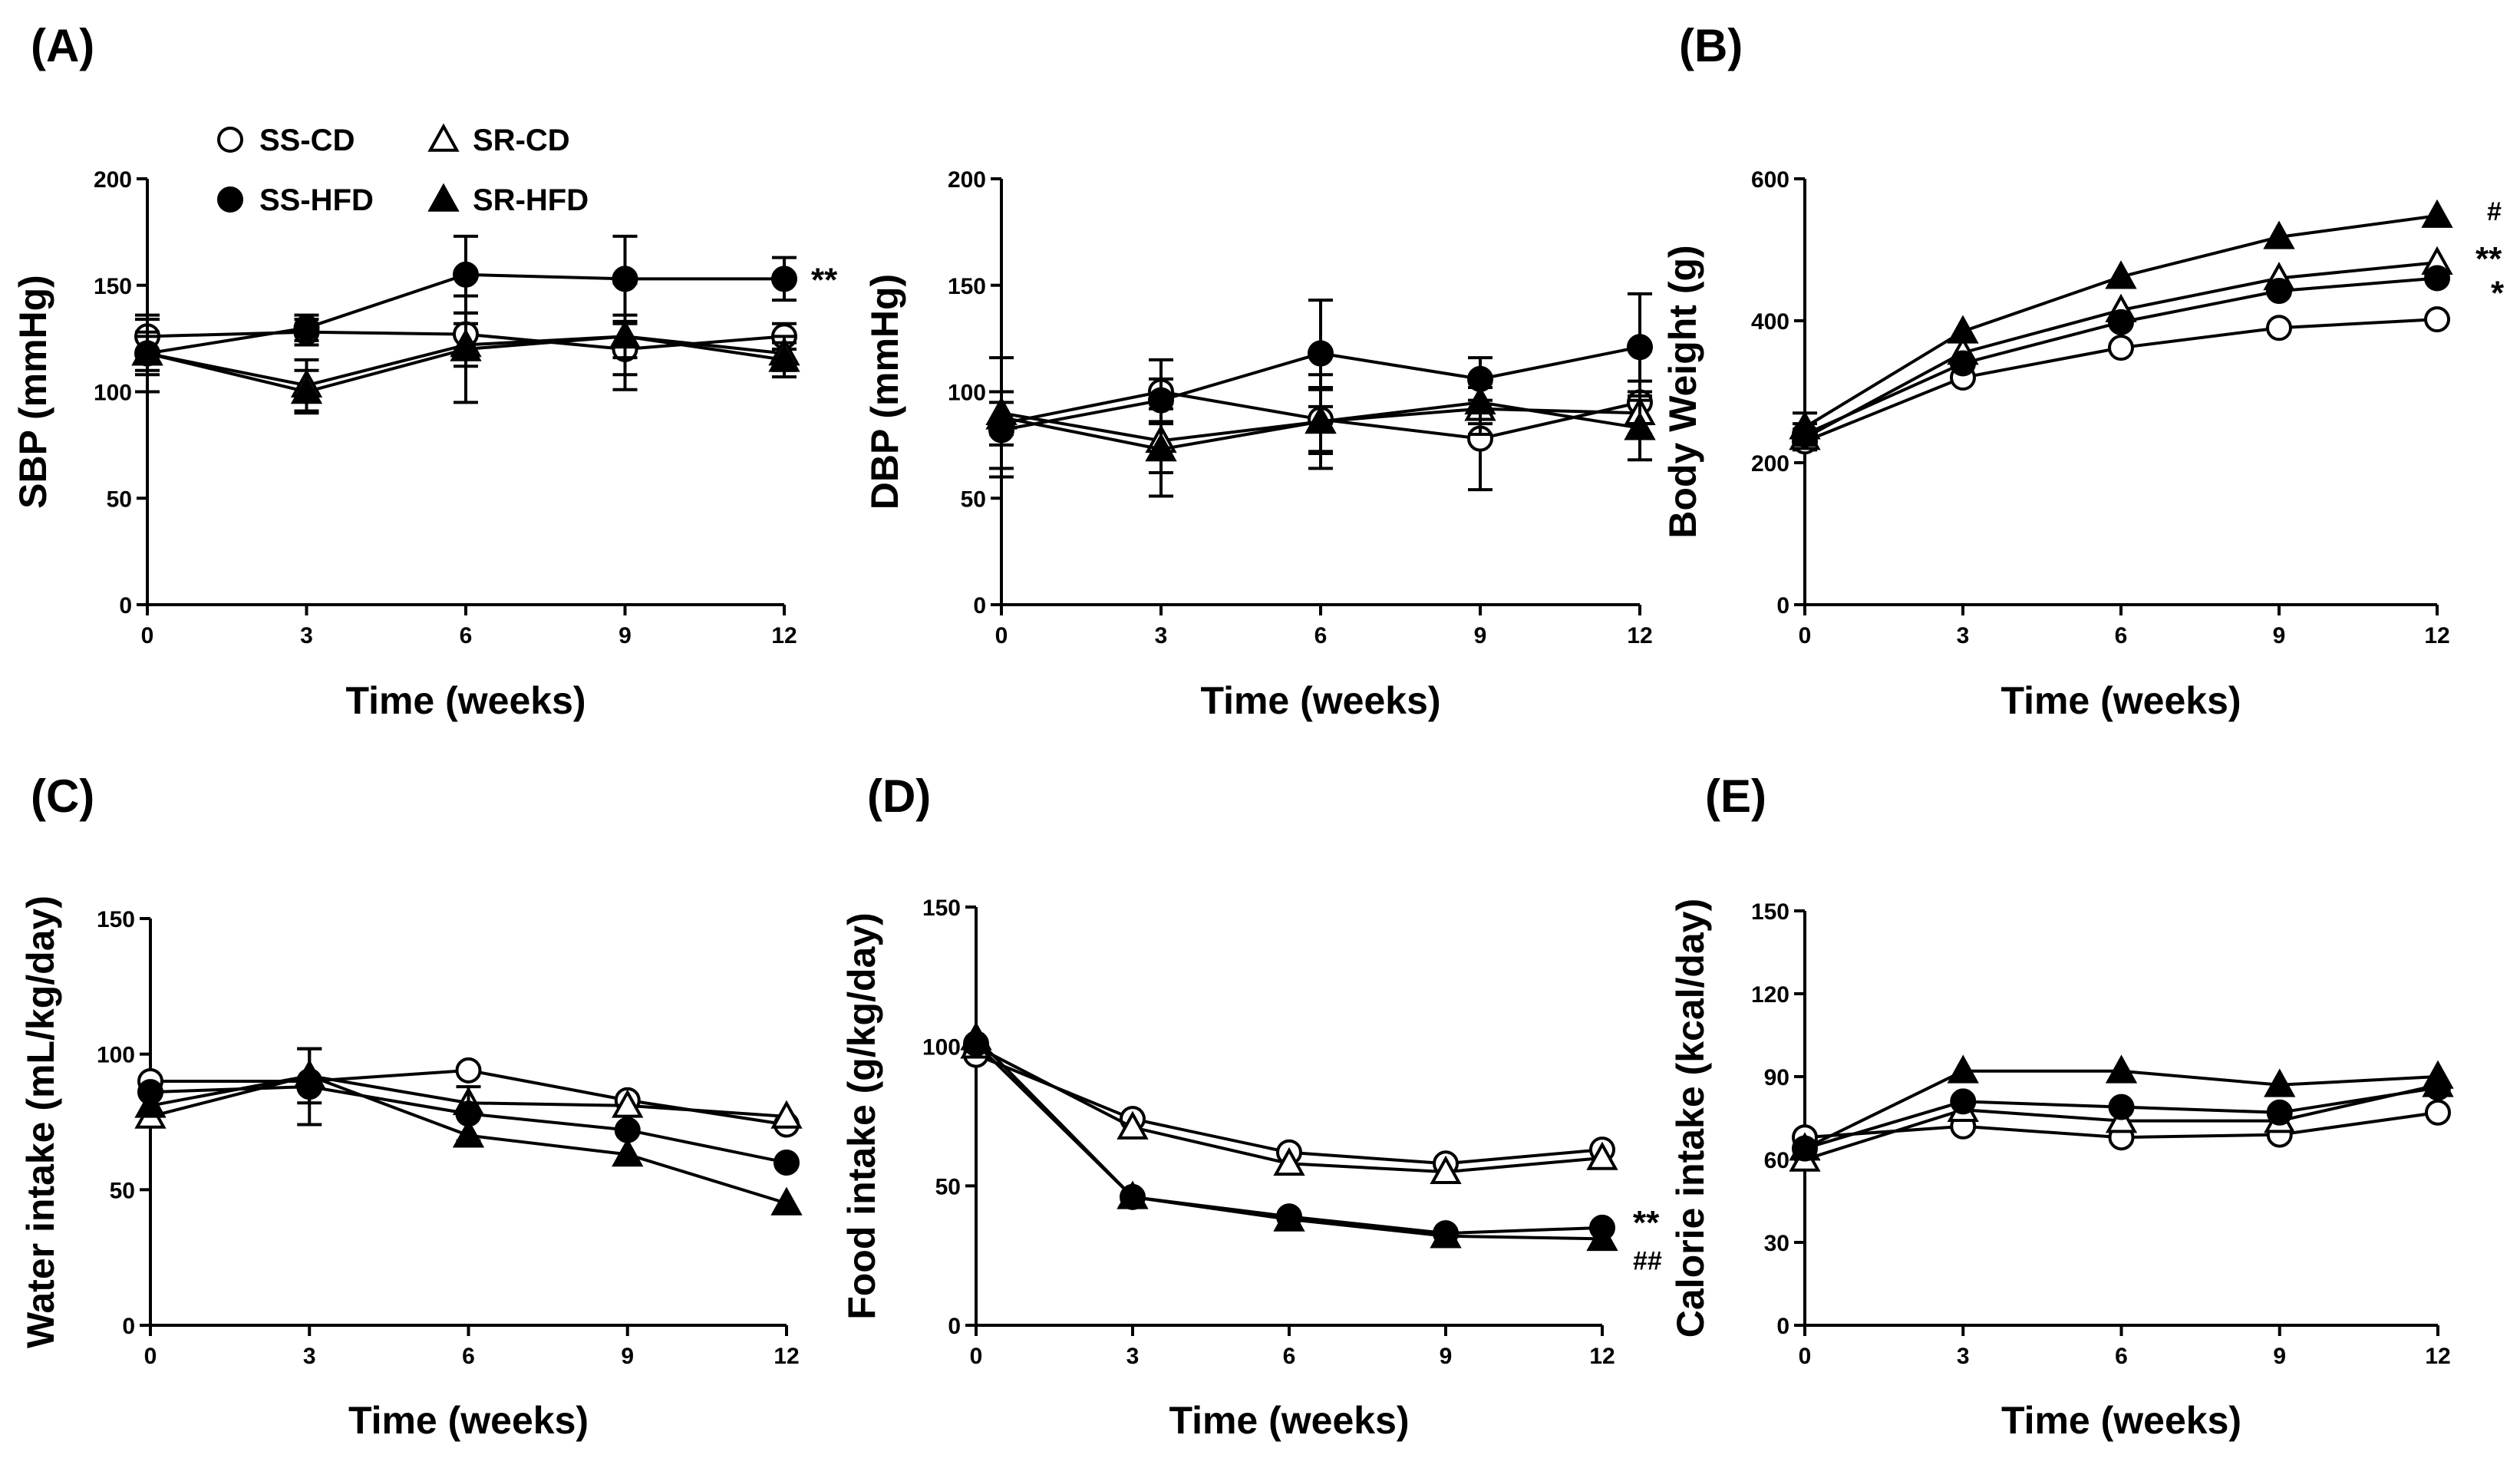 Image resolution: width=2520 pixels, height=1468 pixels. What do you see at coordinates (1682, 392) in the screenshot?
I see `y-axis-title: Body Weight (g)` at bounding box center [1682, 392].